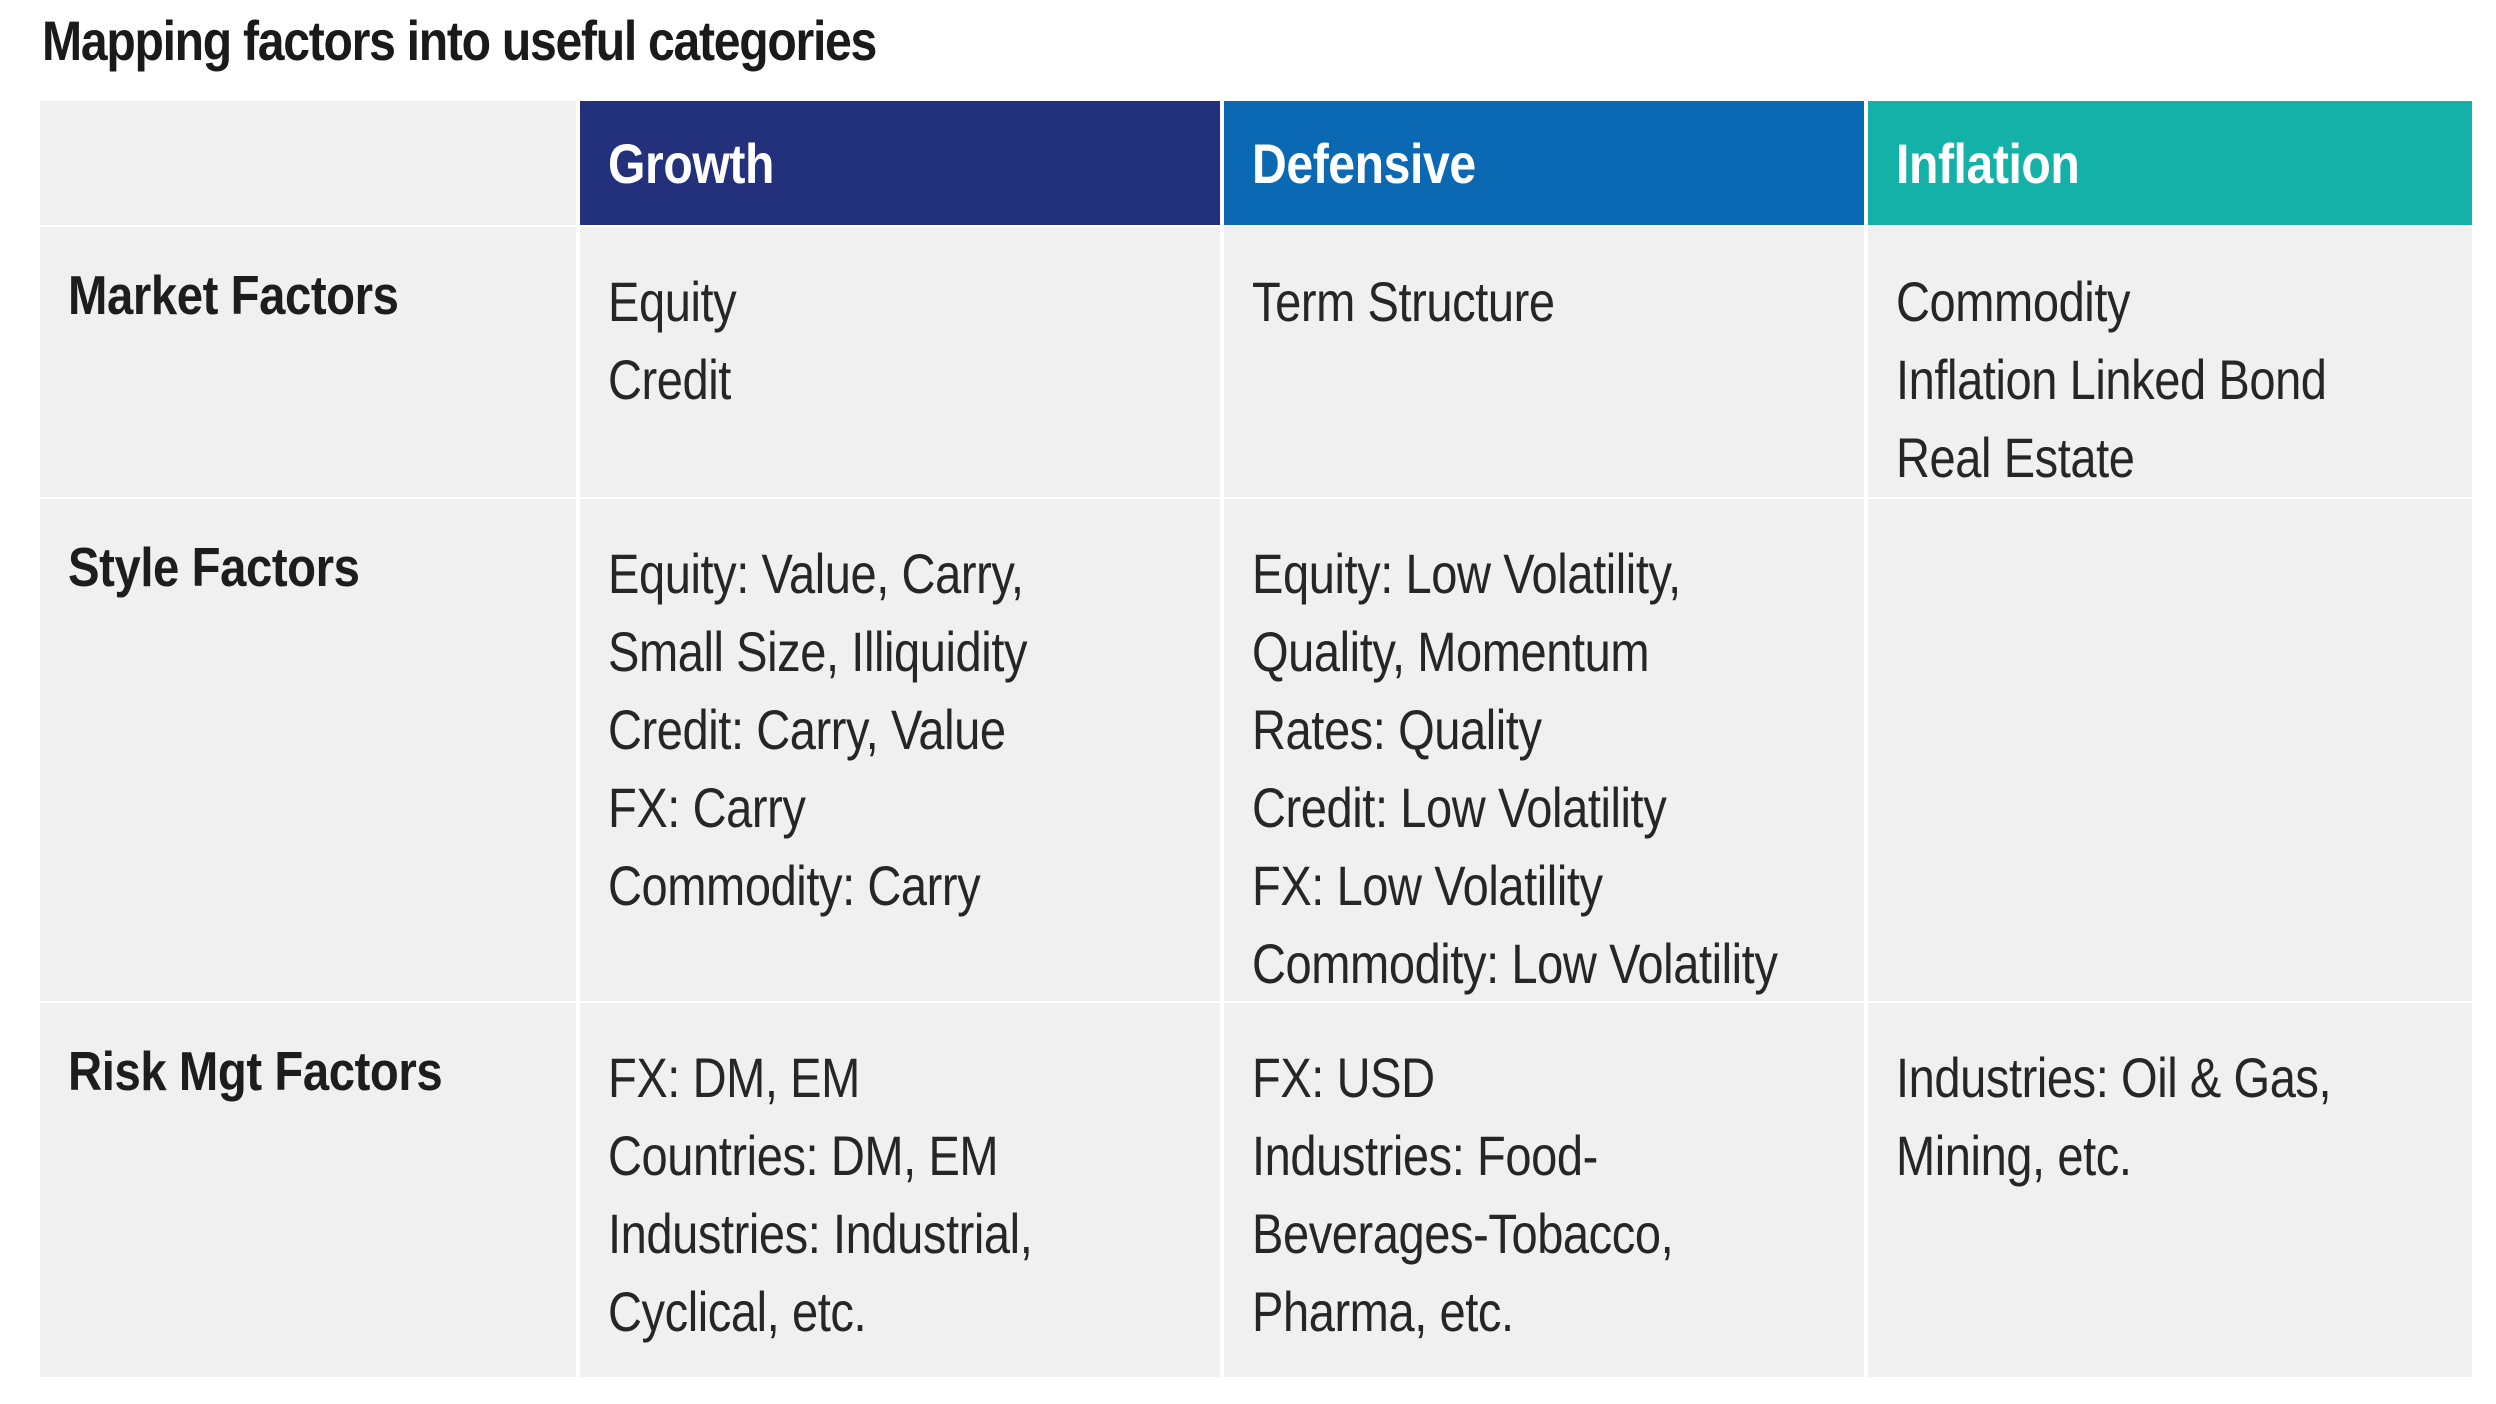 This screenshot has height=1404, width=2496. Describe the element at coordinates (1515, 963) in the screenshot. I see `cell-line: Commodity: Low Volatility` at that location.